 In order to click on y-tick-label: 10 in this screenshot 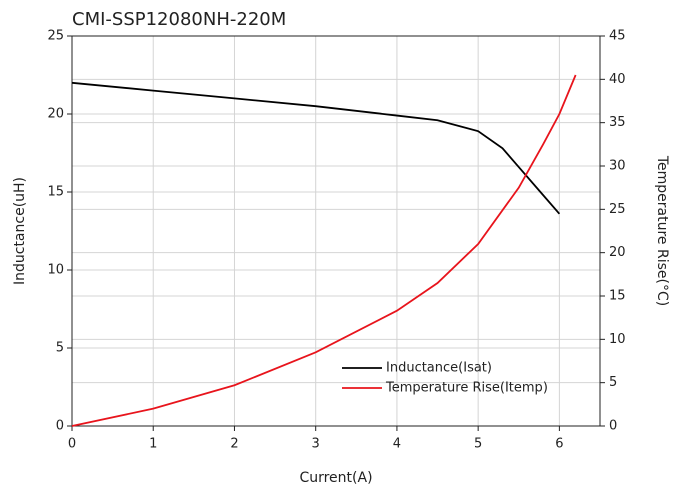, I will do `click(55, 270)`.